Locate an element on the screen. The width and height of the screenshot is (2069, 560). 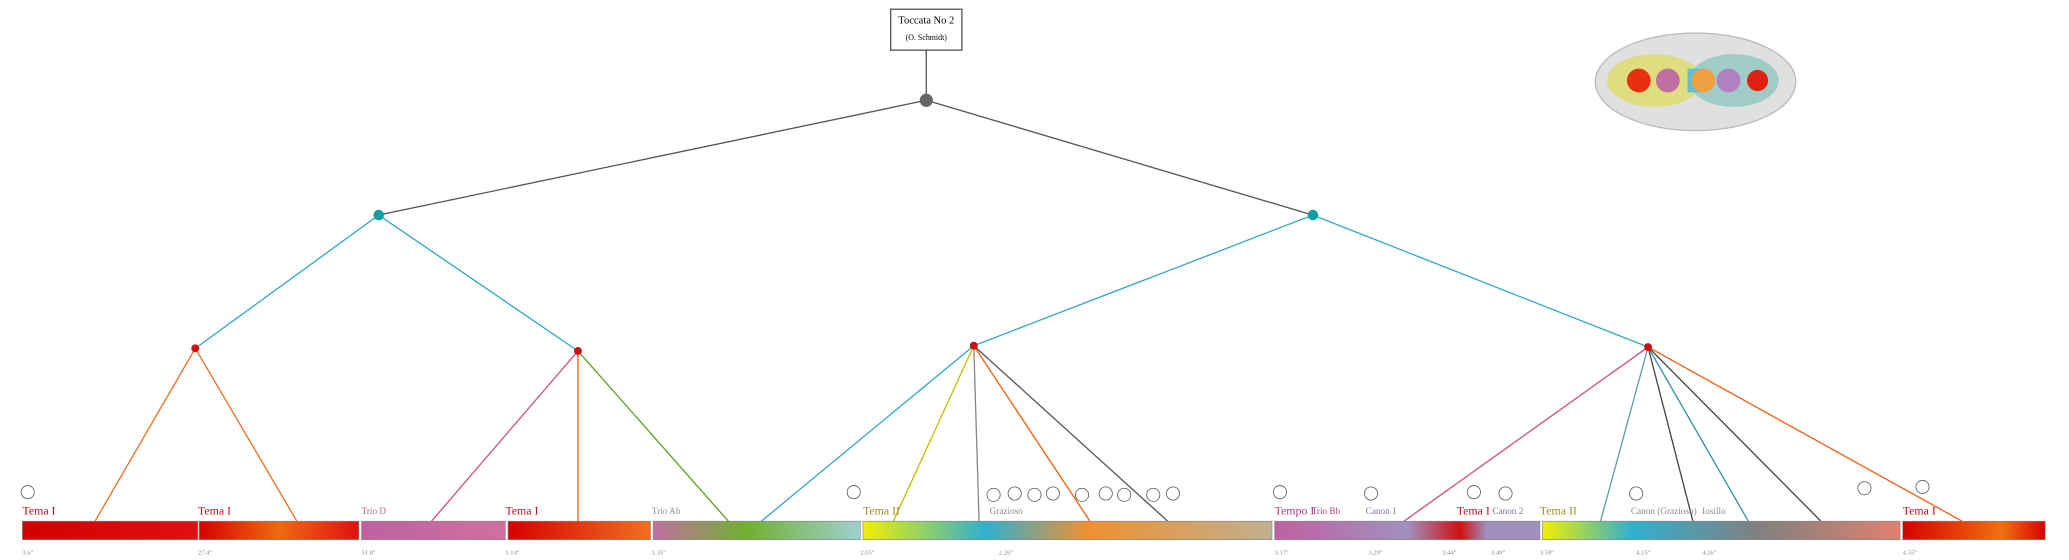
title: Toccata No 2 is located at coordinates (926, 21).